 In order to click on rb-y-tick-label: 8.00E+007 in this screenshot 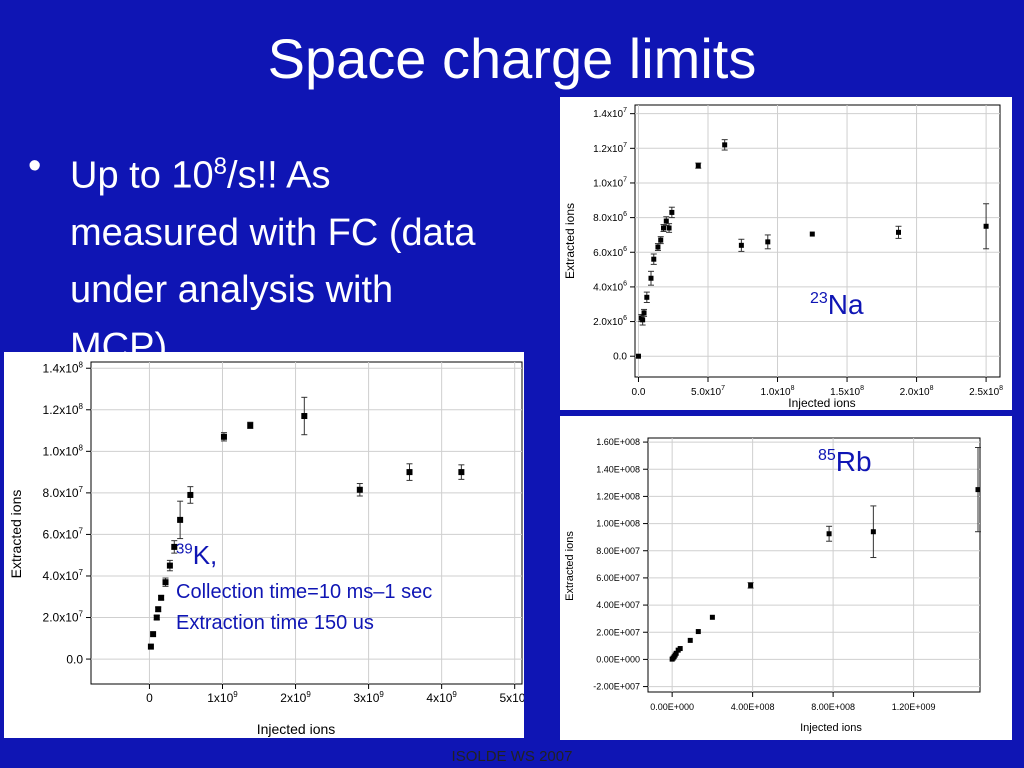, I will do `click(618, 551)`.